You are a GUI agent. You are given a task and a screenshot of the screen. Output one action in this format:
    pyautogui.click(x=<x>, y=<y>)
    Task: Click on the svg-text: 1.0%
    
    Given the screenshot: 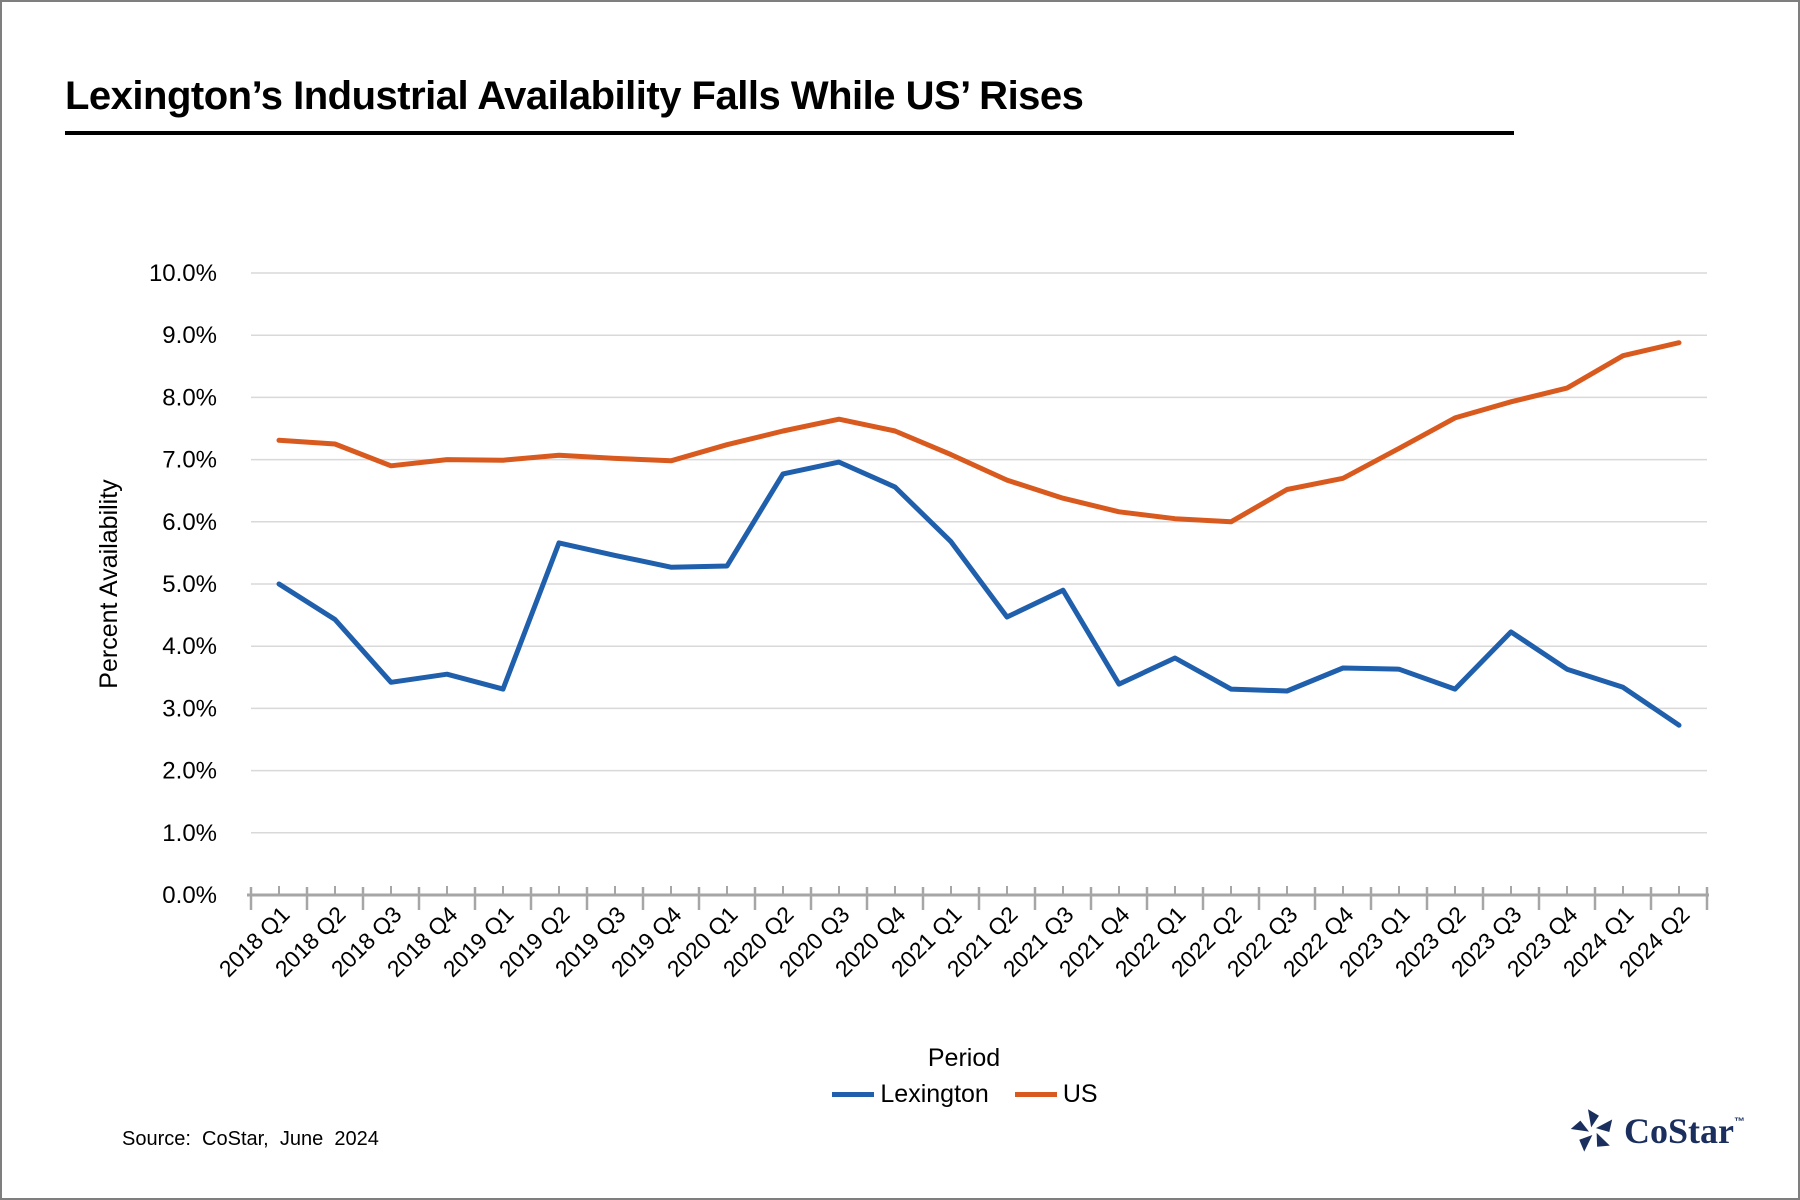 What is the action you would take?
    pyautogui.click(x=189, y=833)
    